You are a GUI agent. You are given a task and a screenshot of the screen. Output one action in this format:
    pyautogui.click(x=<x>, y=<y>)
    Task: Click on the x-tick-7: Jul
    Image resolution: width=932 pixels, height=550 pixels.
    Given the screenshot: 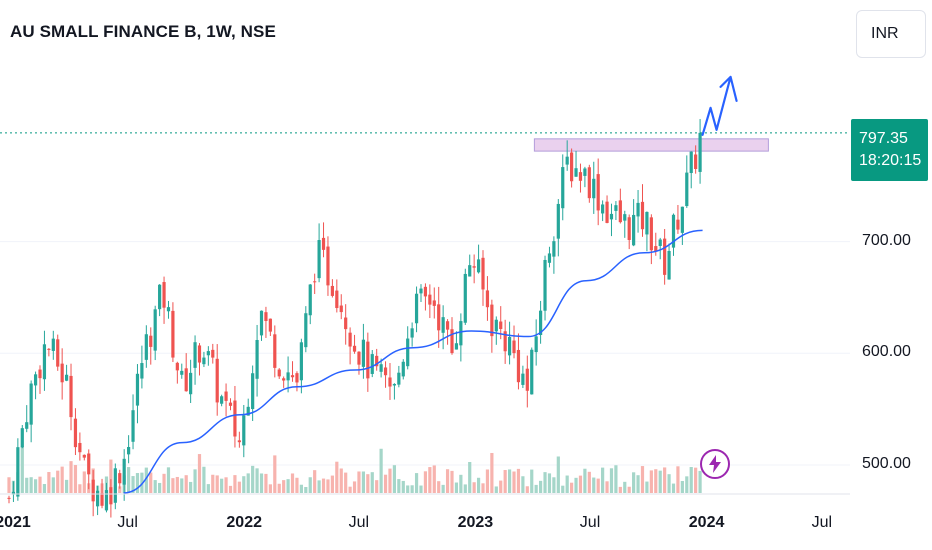 What is the action you would take?
    pyautogui.click(x=822, y=522)
    